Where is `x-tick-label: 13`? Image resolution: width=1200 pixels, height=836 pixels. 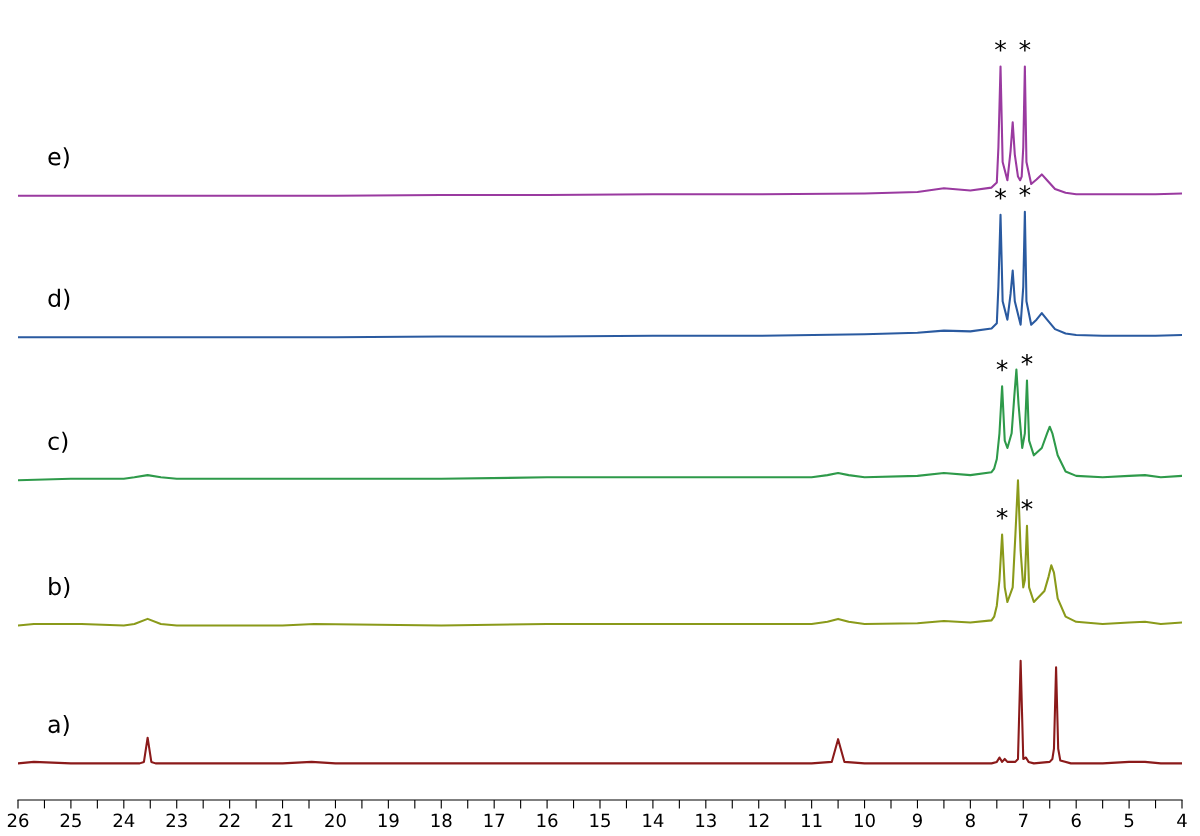 x-tick-label: 13 is located at coordinates (706, 820).